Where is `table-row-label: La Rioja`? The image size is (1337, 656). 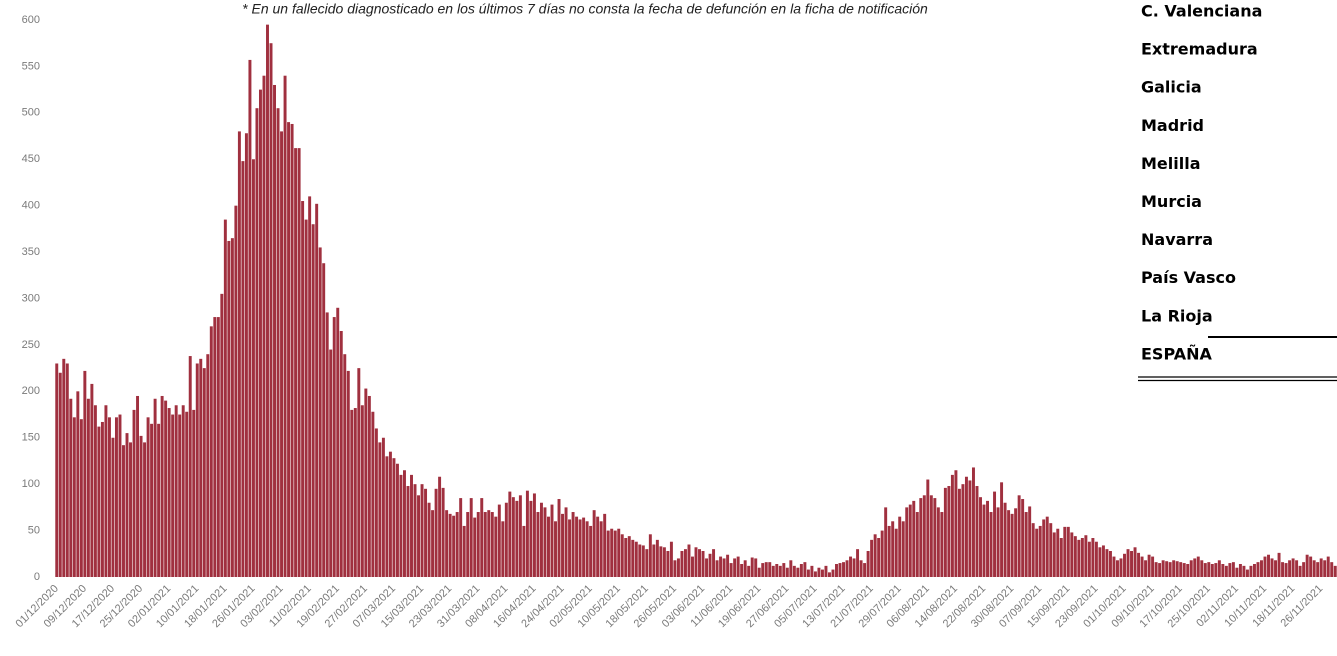
table-row-label: La Rioja is located at coordinates (1177, 315).